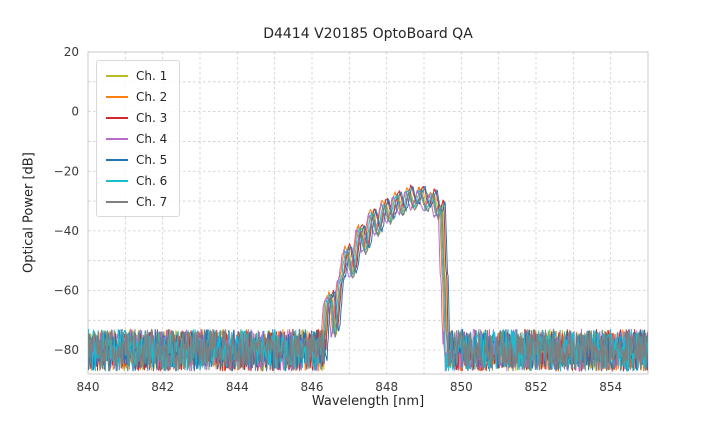 The width and height of the screenshot is (720, 432). What do you see at coordinates (237, 387) in the screenshot?
I see `x-tick-label: 844` at bounding box center [237, 387].